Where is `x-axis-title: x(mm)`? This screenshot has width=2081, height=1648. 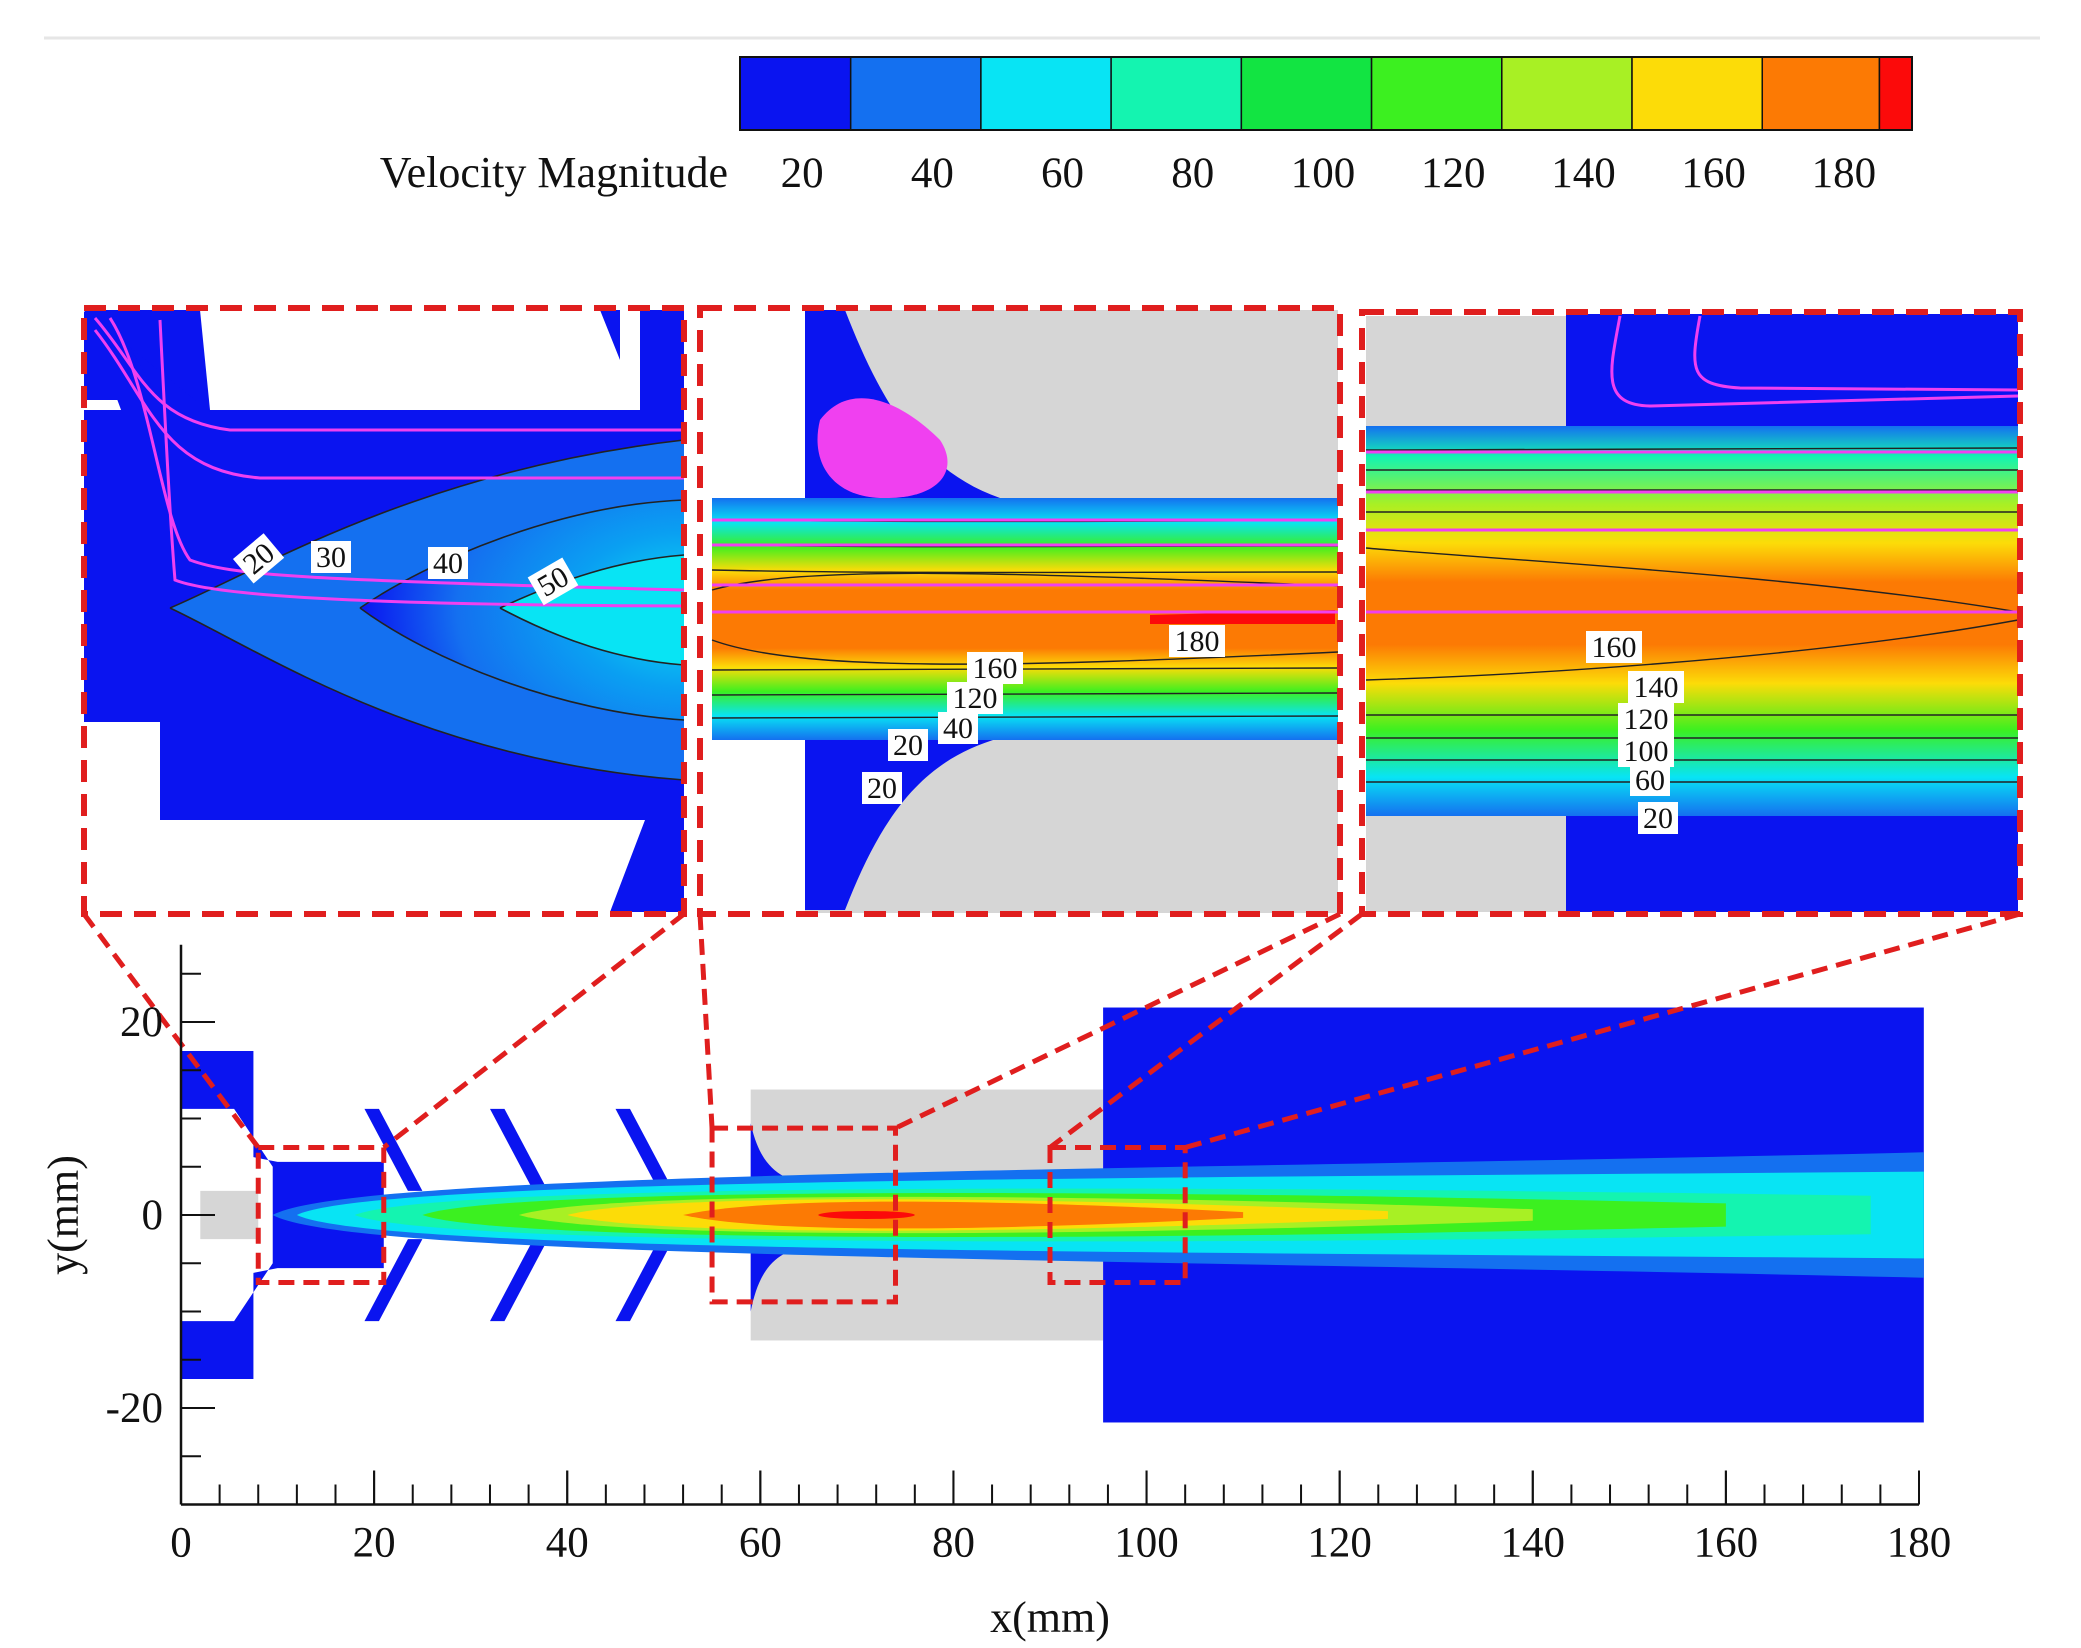
x-axis-title: x(mm) is located at coordinates (1050, 1617).